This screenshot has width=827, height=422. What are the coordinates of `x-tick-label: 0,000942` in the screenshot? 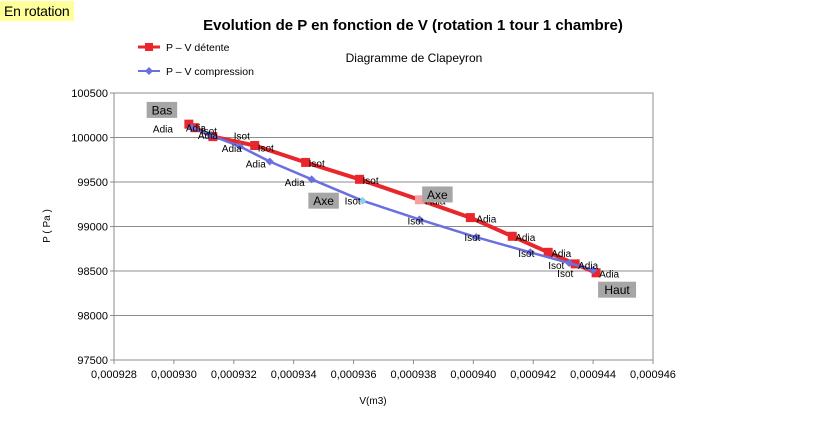 It's located at (533, 375).